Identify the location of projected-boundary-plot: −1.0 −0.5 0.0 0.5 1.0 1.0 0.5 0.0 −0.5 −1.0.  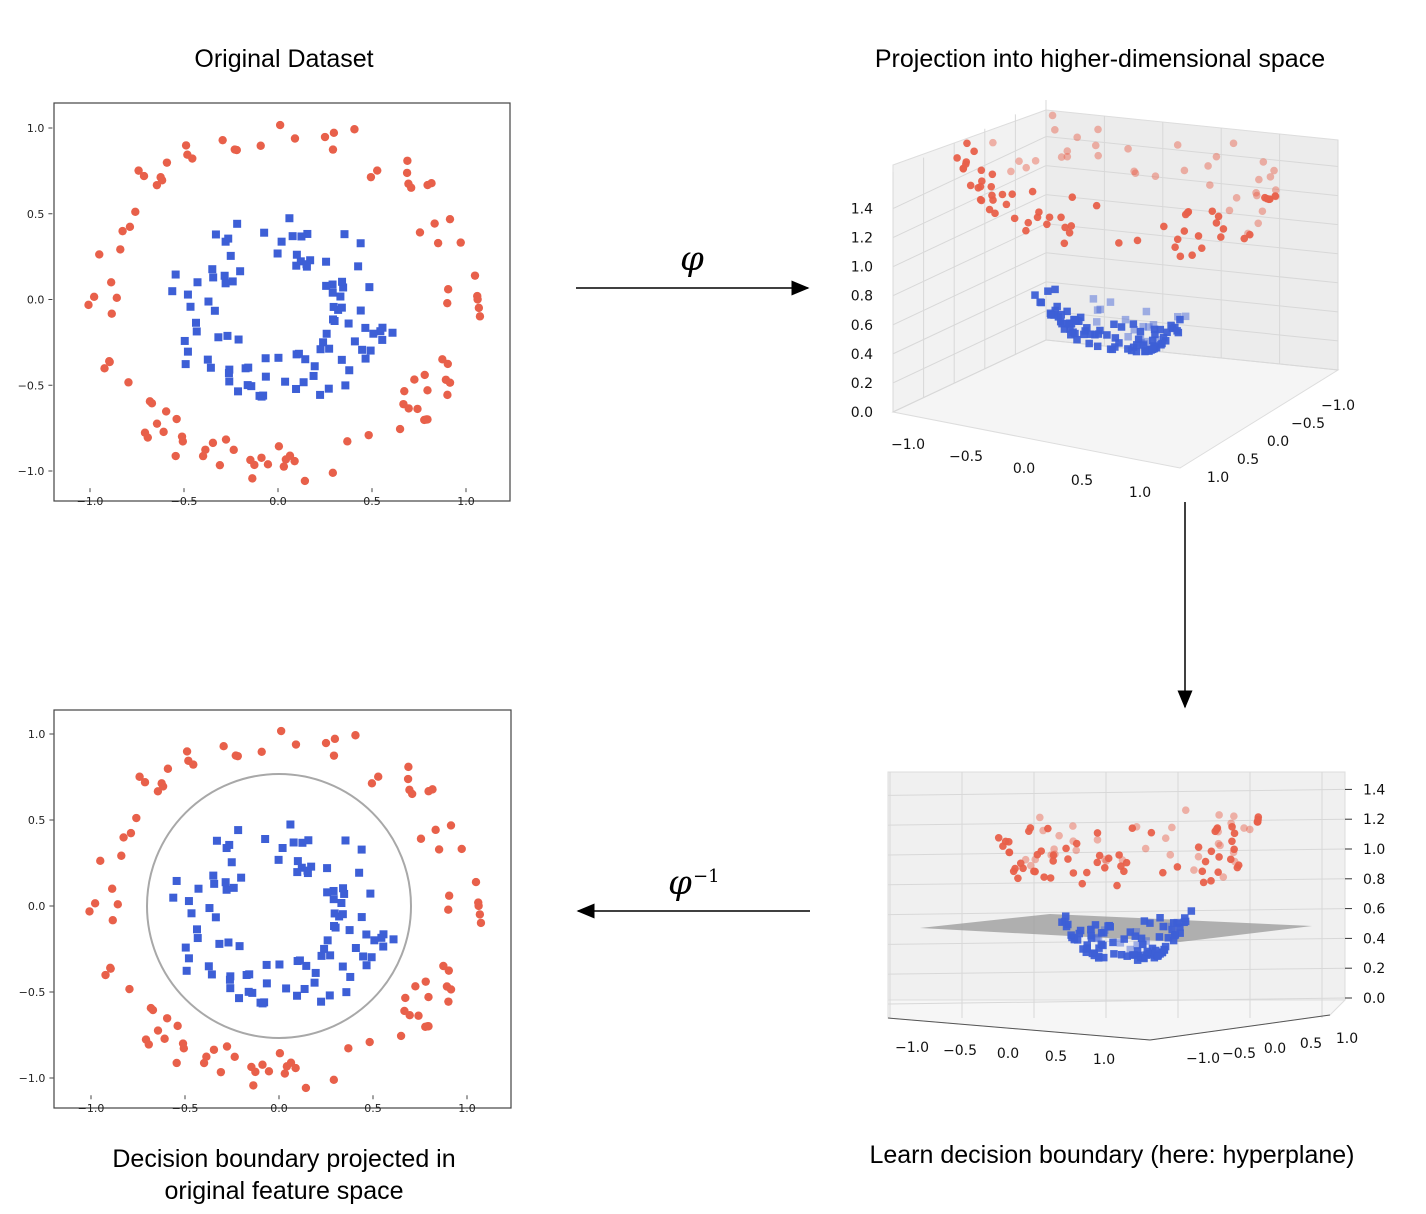
(265, 912).